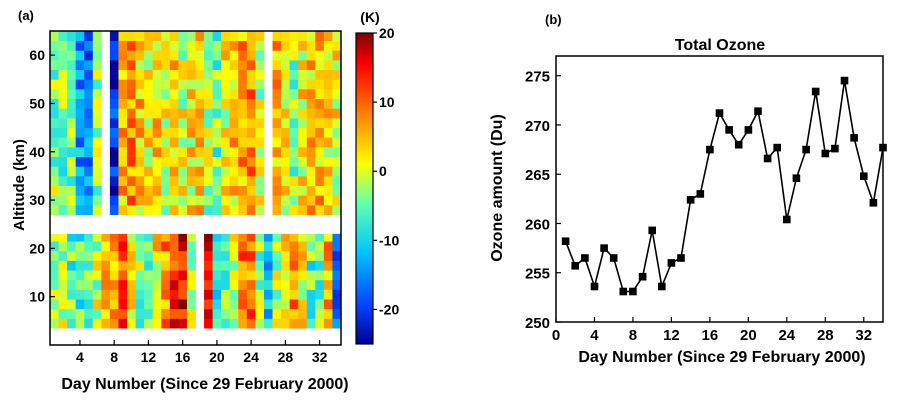 The image size is (911, 404). Describe the element at coordinates (80, 357) in the screenshot. I see `heatmap-x-tick-label: 4` at that location.